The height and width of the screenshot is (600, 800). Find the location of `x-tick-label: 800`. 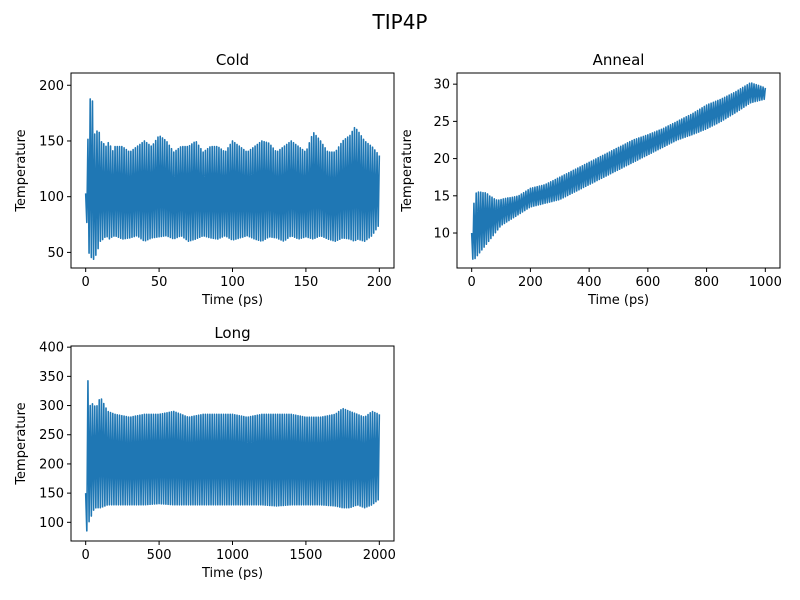

x-tick-label: 800 is located at coordinates (706, 282).